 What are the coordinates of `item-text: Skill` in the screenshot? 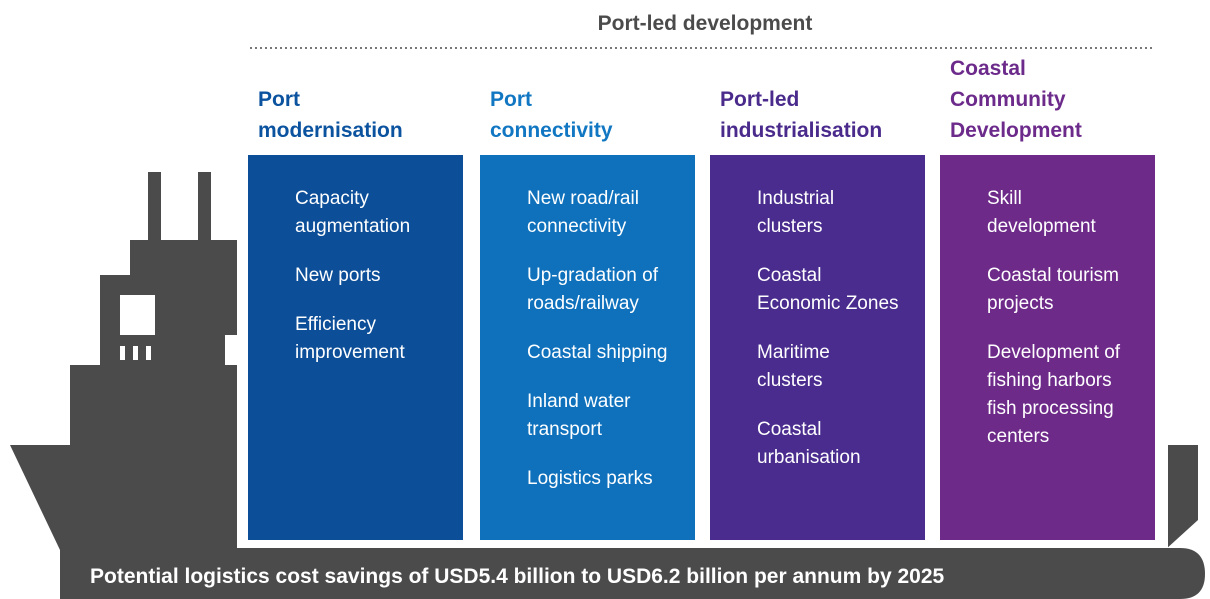 It's located at (1004, 198).